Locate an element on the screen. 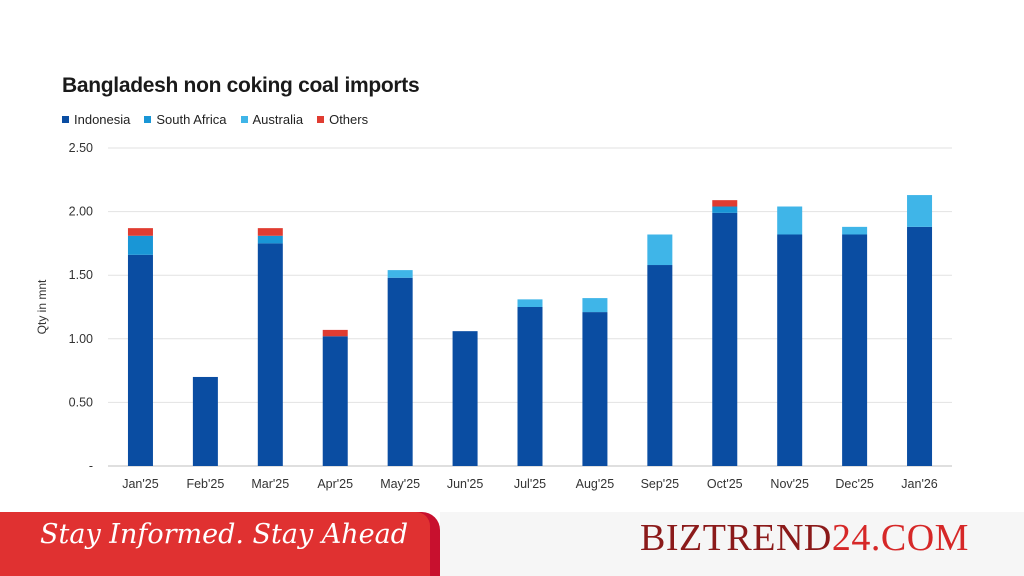  x-tick-label: May'25 is located at coordinates (400, 484).